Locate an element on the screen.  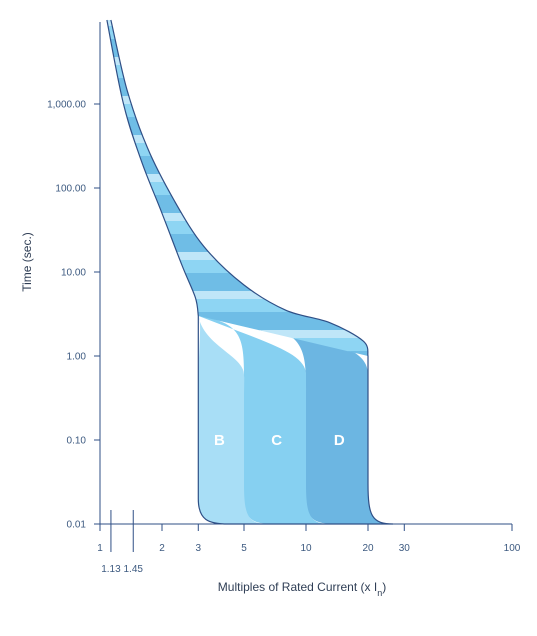
zone-label-c: C is located at coordinates (276, 440).